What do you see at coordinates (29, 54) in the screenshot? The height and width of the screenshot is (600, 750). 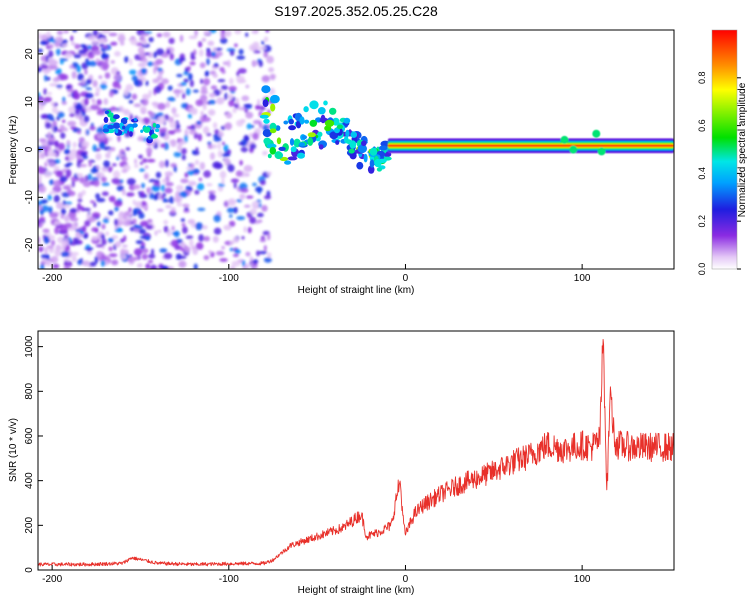 I see `spectrogram-y-tick-label: 20` at bounding box center [29, 54].